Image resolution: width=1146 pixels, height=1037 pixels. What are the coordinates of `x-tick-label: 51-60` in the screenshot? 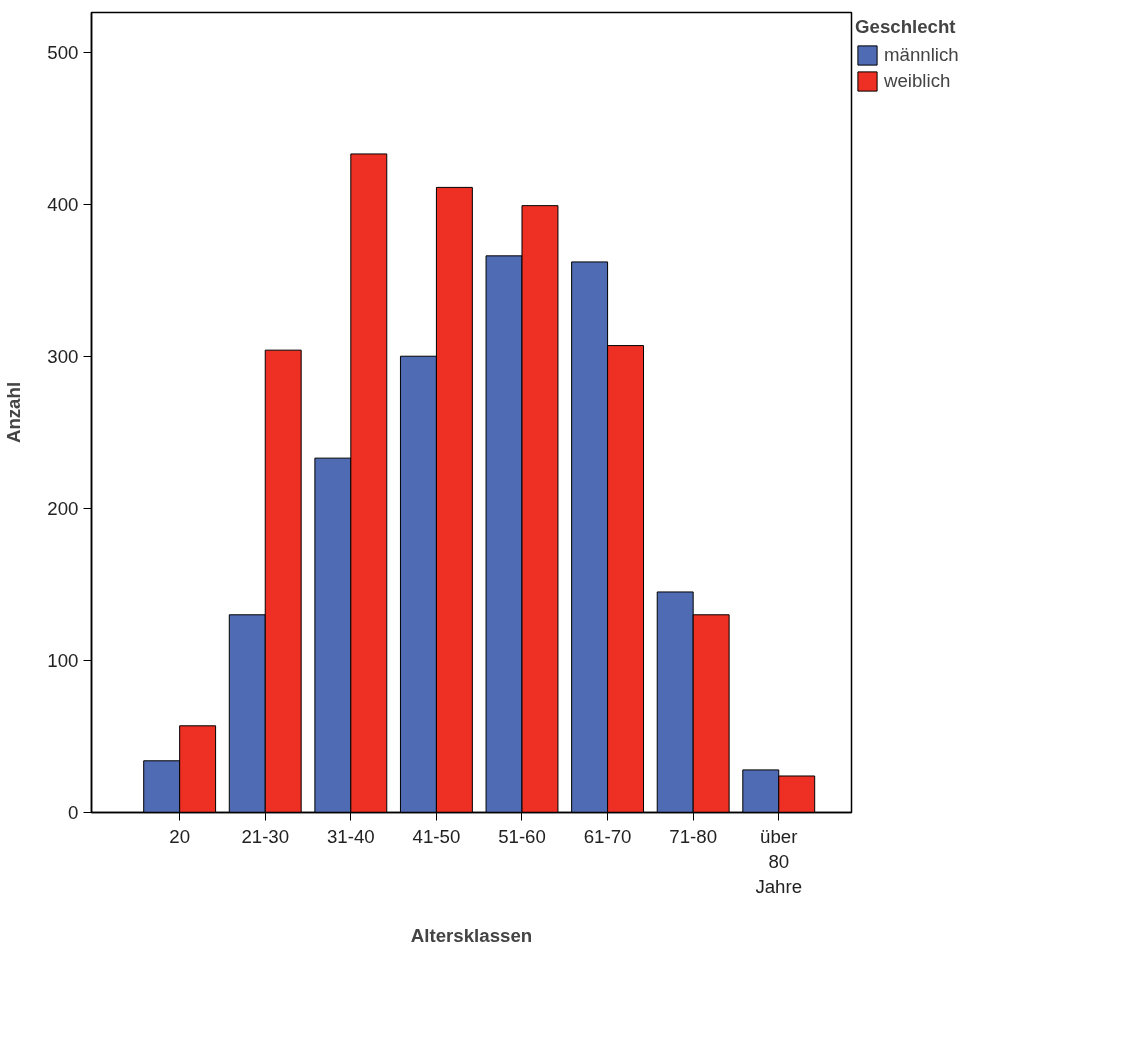 It's located at (522, 836).